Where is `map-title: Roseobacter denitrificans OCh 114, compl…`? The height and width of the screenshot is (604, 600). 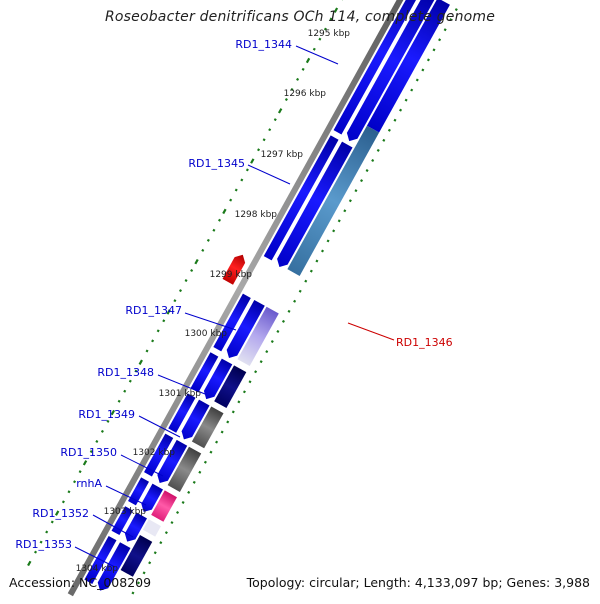
map-title: Roseobacter denitrificans OCh 114, compl… is located at coordinates (300, 17).